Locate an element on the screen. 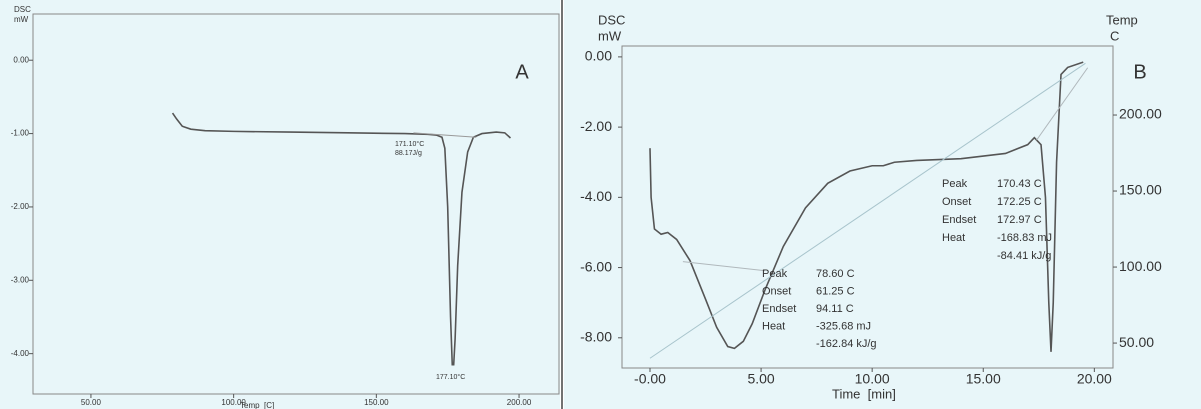  table-value: 94.11 C is located at coordinates (835, 309).